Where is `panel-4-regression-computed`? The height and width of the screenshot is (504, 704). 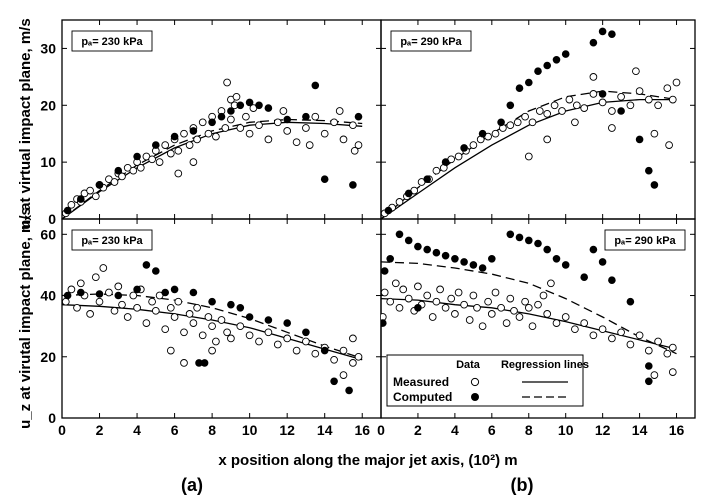 panel-4-regression-computed is located at coordinates (529, 308).